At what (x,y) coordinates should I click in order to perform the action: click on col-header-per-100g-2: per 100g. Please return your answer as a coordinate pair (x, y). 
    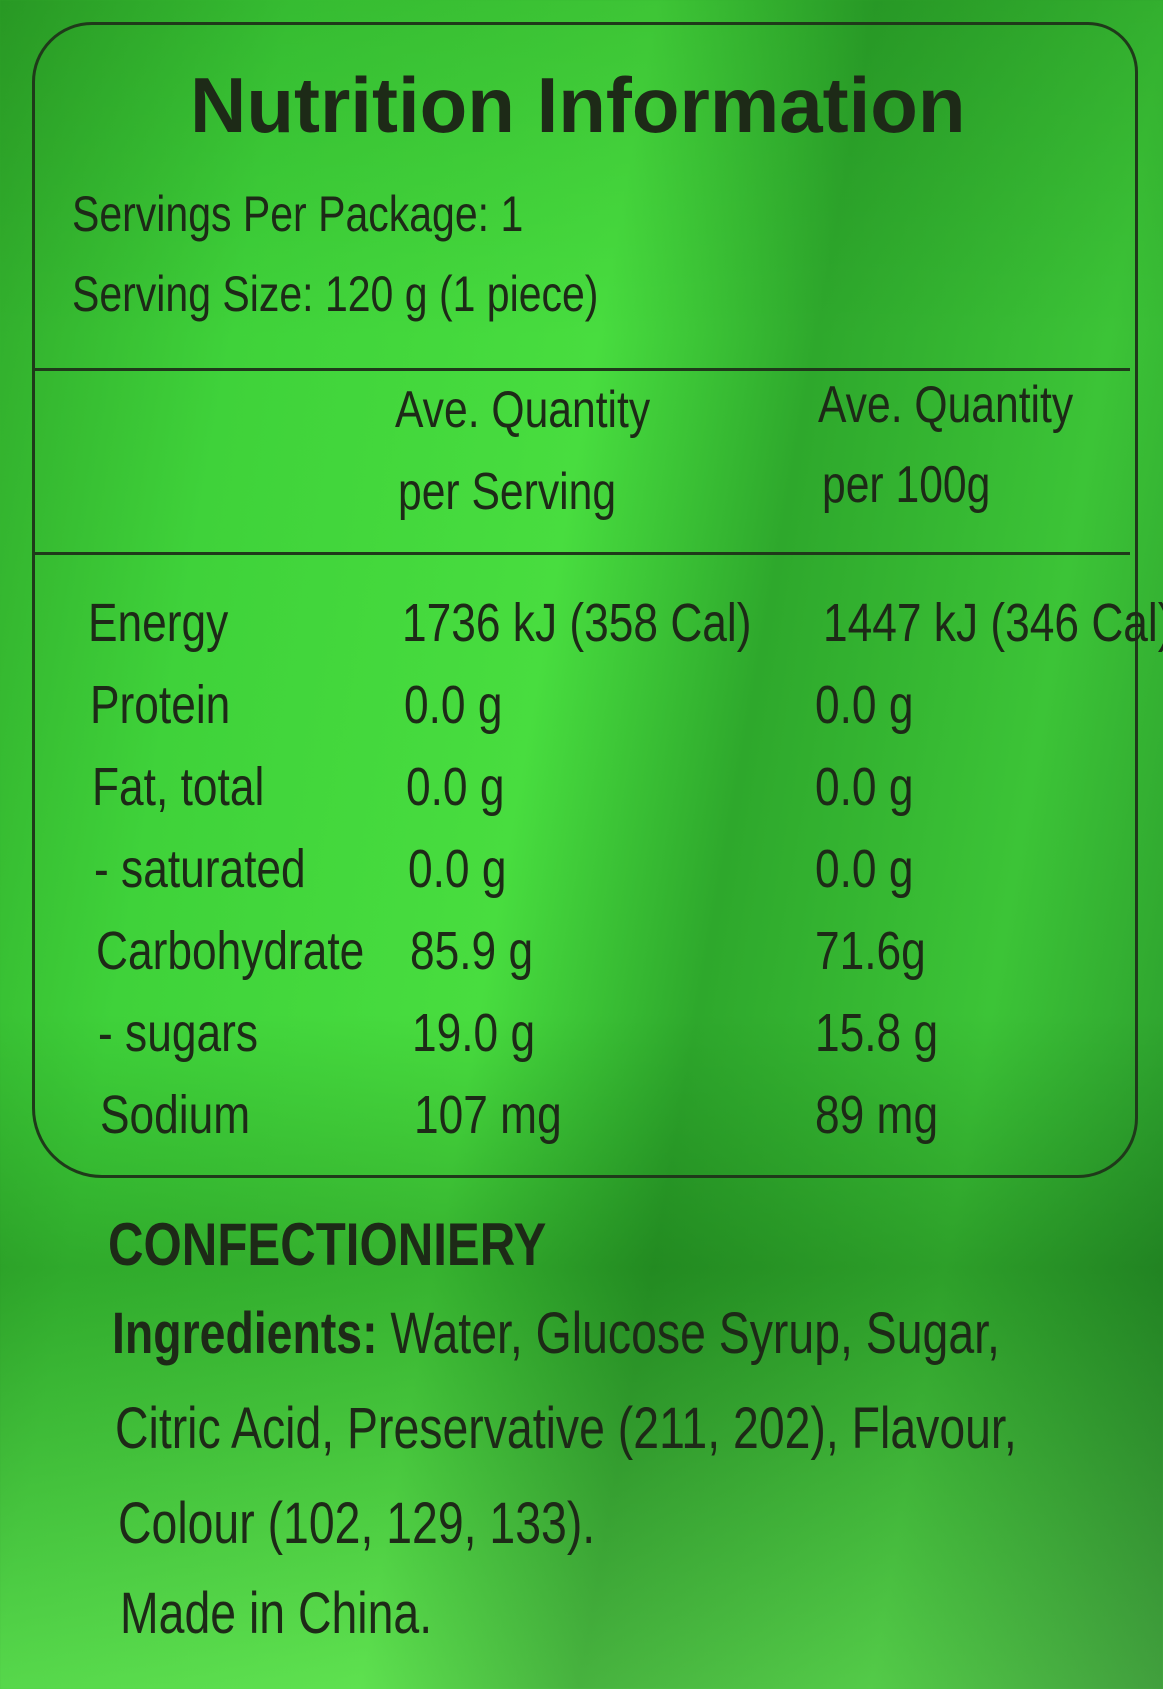
    Looking at the image, I should click on (906, 485).